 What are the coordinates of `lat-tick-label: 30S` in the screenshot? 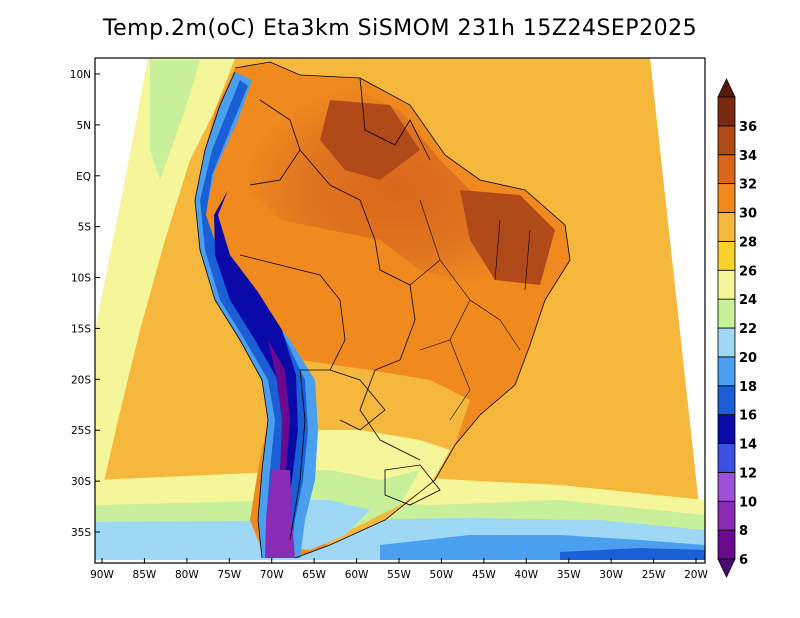 It's located at (81, 482).